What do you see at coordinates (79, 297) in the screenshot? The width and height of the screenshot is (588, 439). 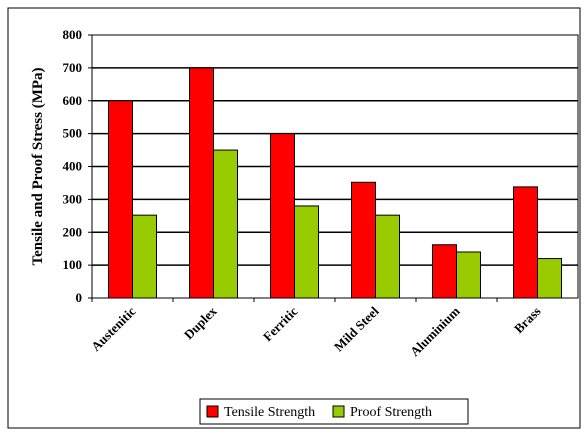 I see `y-tick-label: 0` at bounding box center [79, 297].